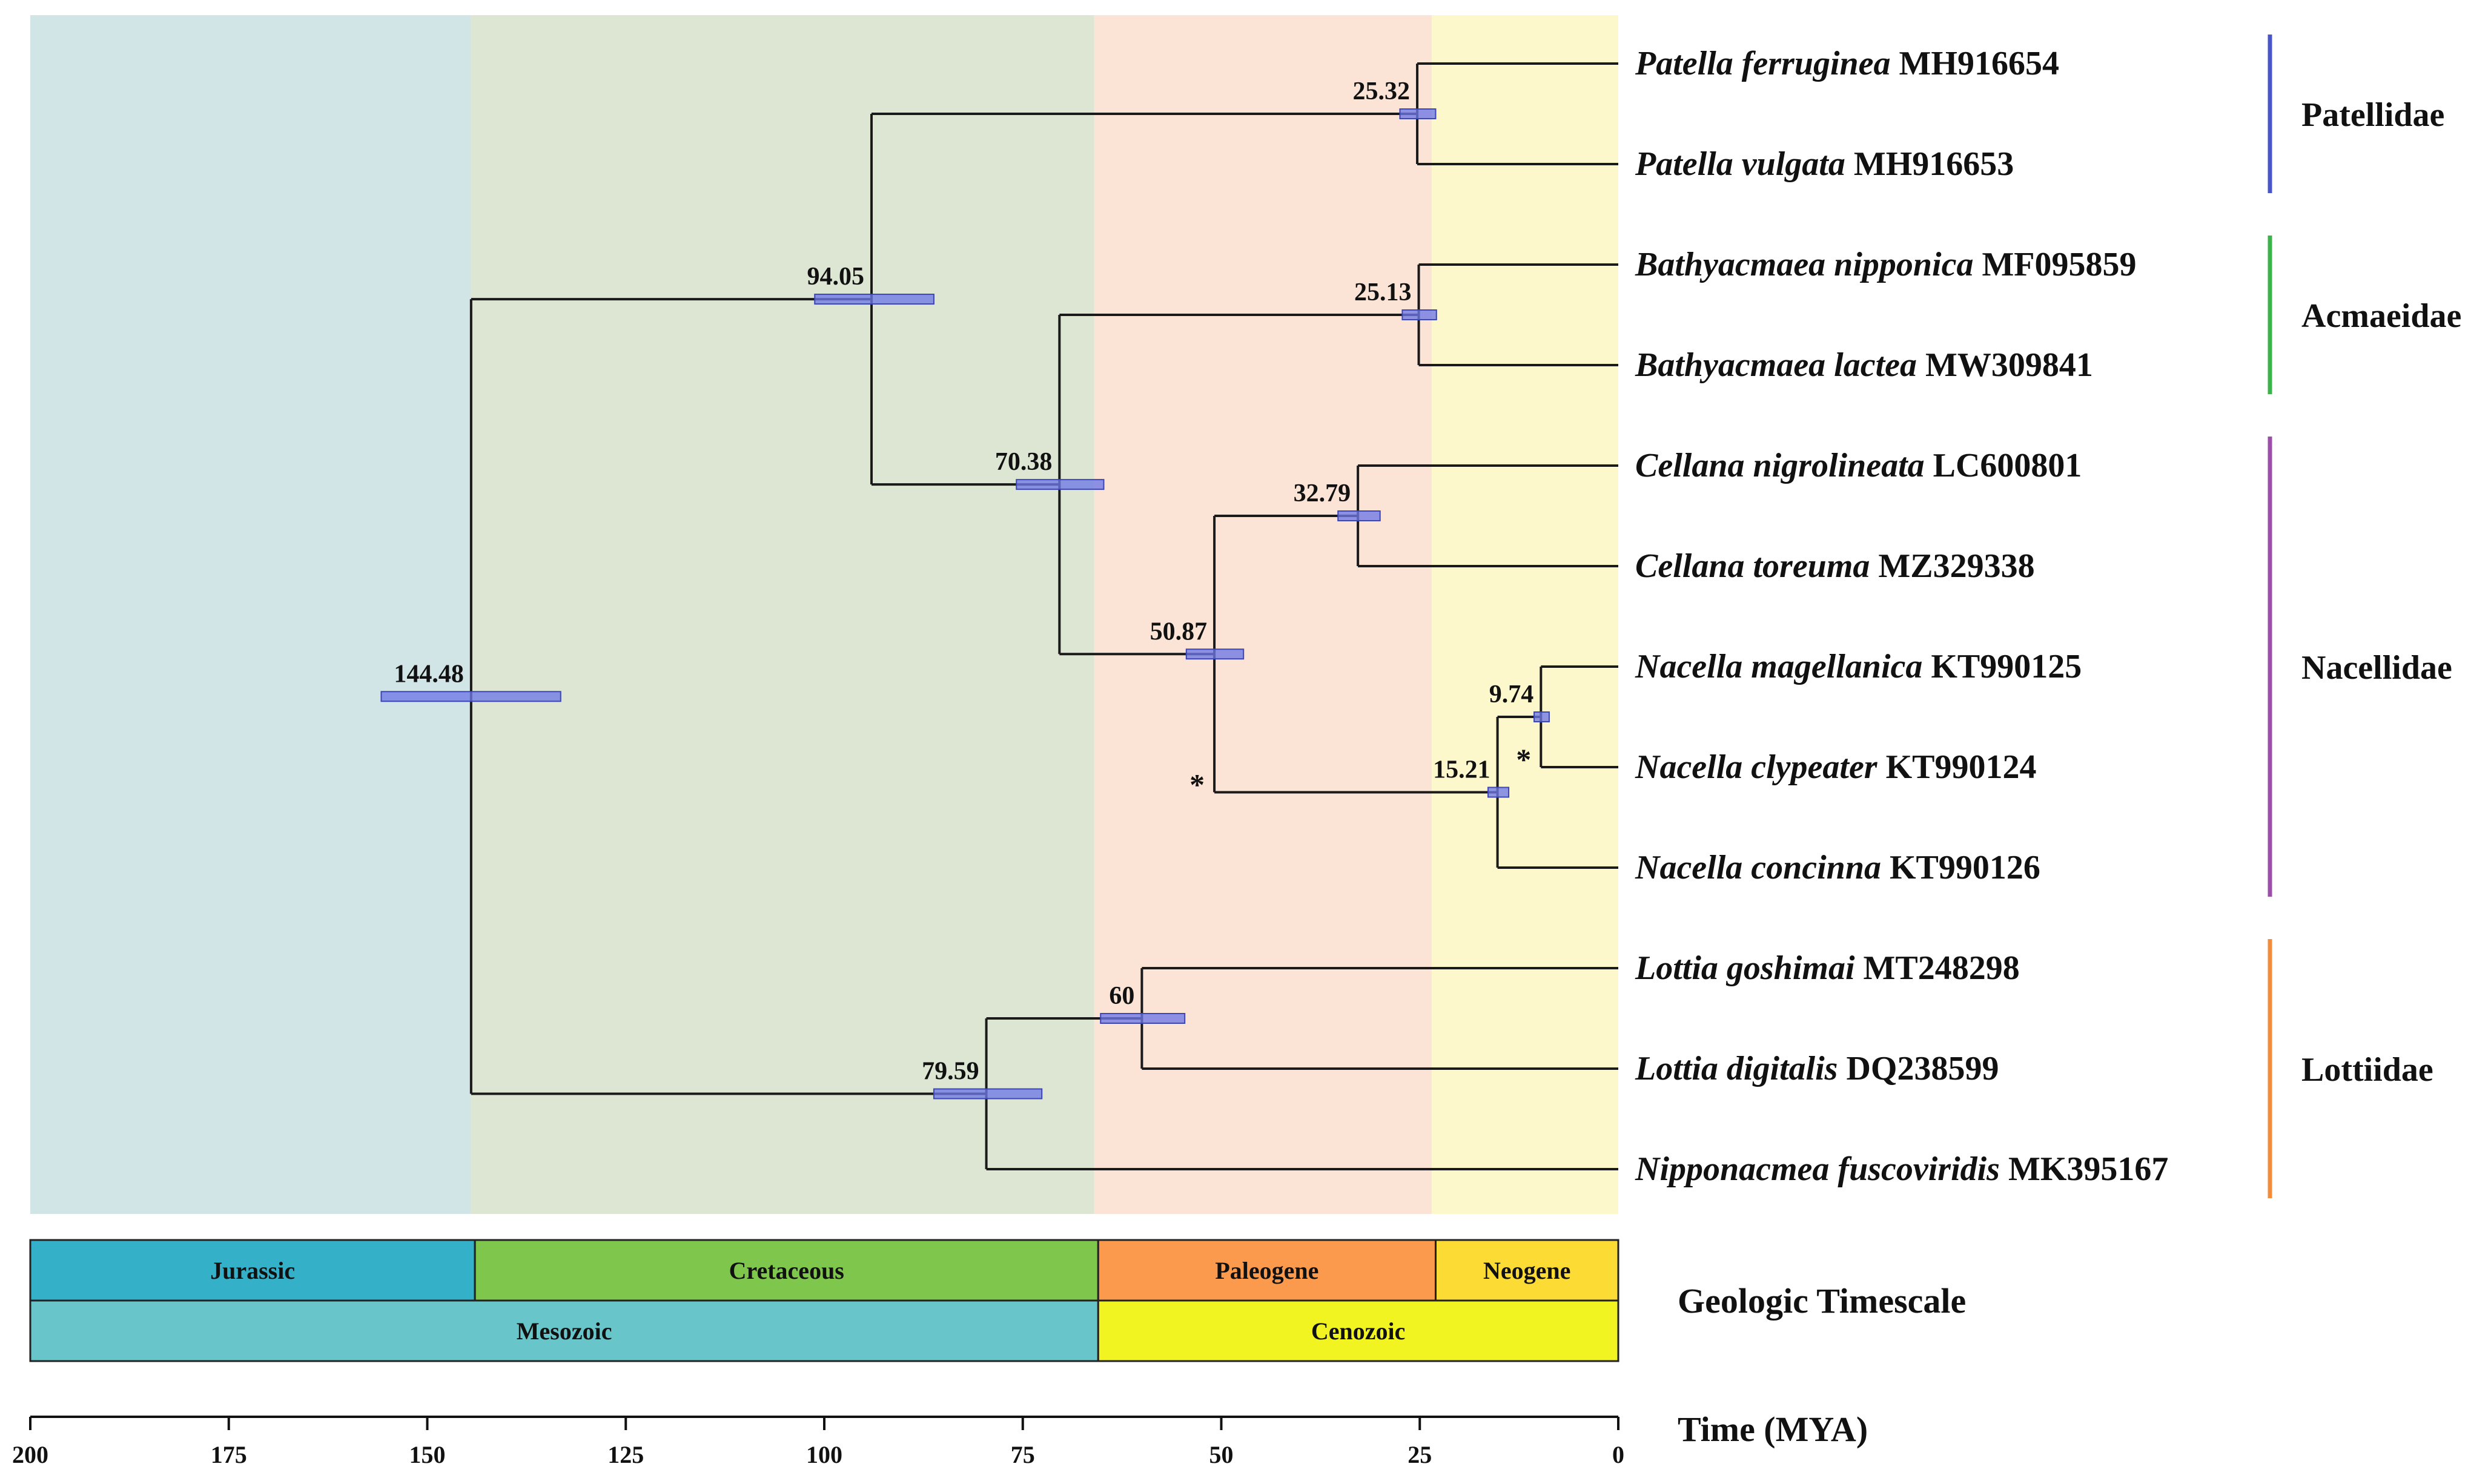 This screenshot has width=2491, height=1484. What do you see at coordinates (988, 1094) in the screenshot?
I see `hpd-bar-n79` at bounding box center [988, 1094].